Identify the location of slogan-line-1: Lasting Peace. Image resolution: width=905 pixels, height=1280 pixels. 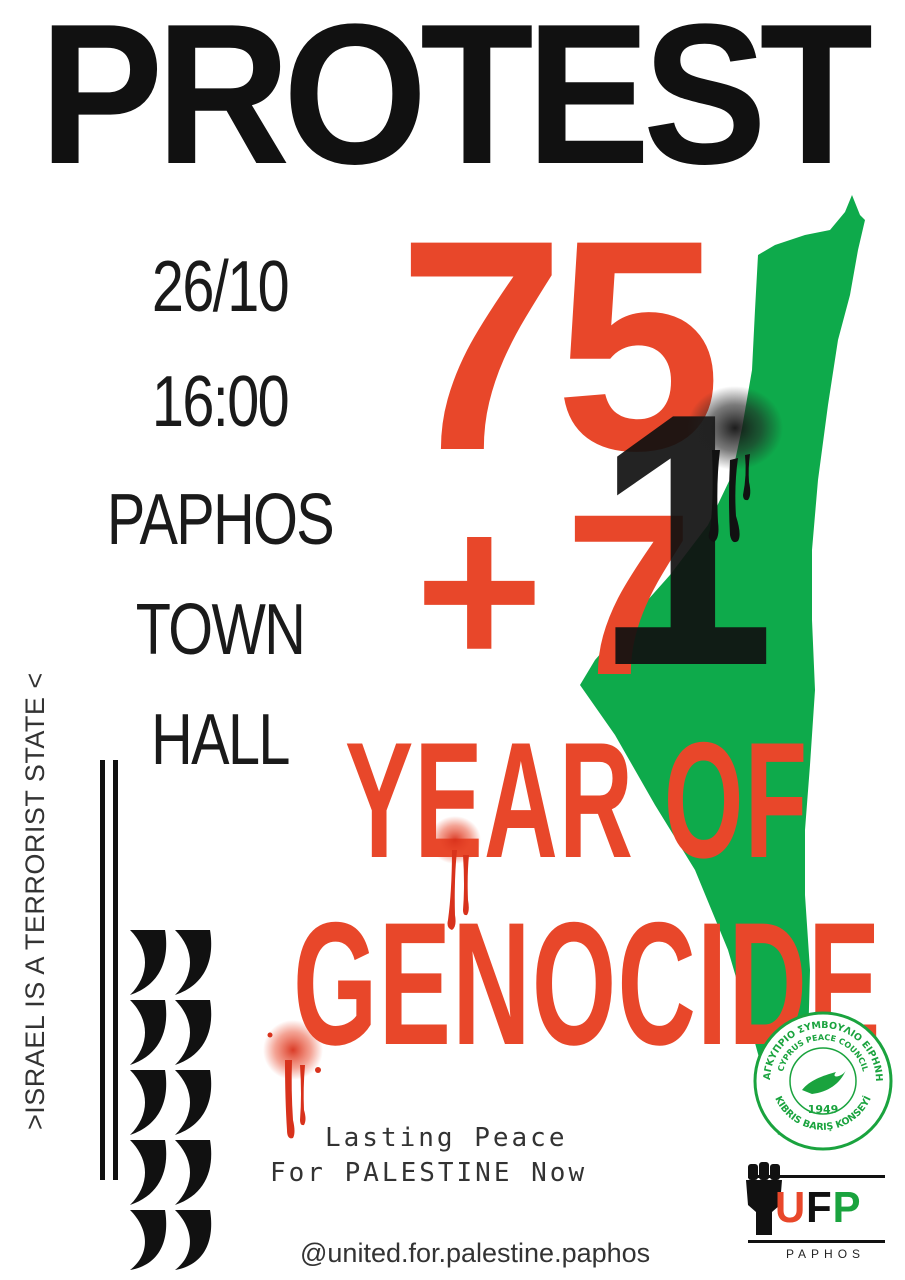
(446, 1138).